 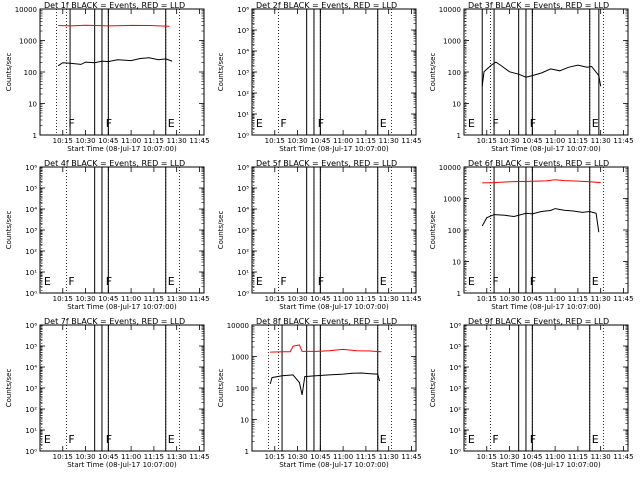 I want to click on det4-marker-f: F, so click(x=71, y=281).